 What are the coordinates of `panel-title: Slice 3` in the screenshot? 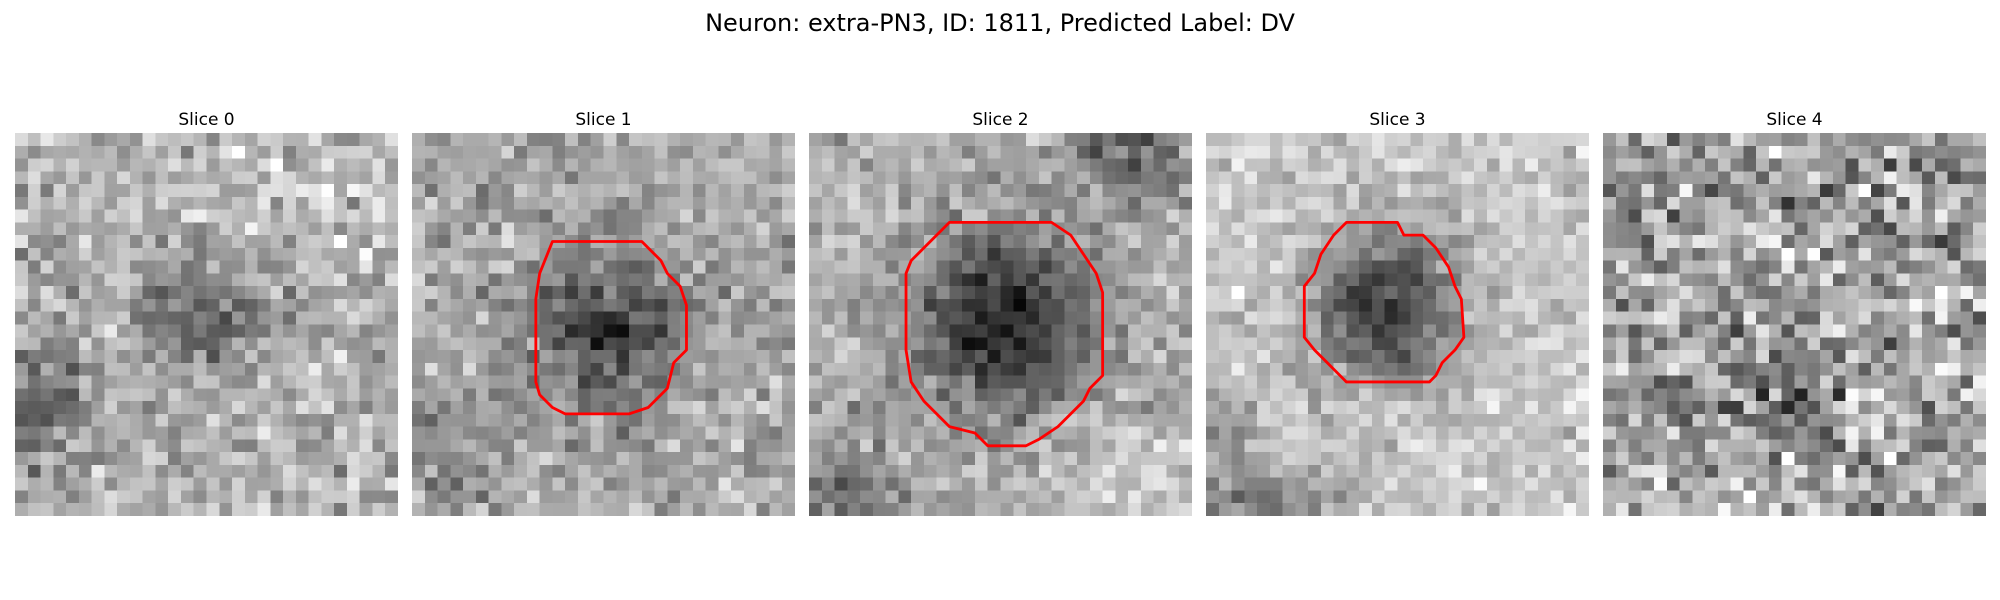 It's located at (1397, 120).